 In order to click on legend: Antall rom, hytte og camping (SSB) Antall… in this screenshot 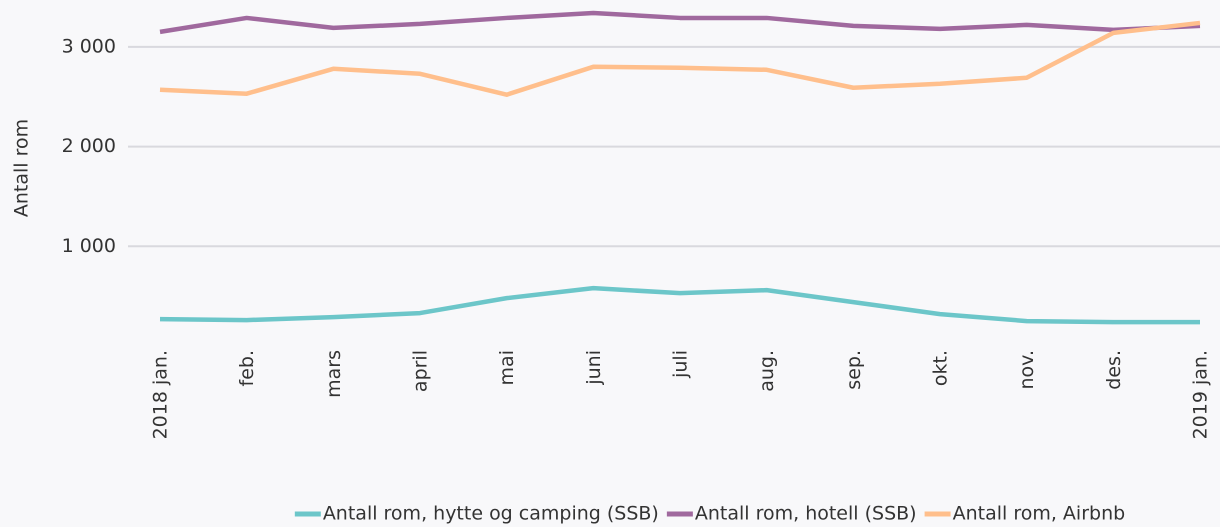, I will do `click(710, 514)`.